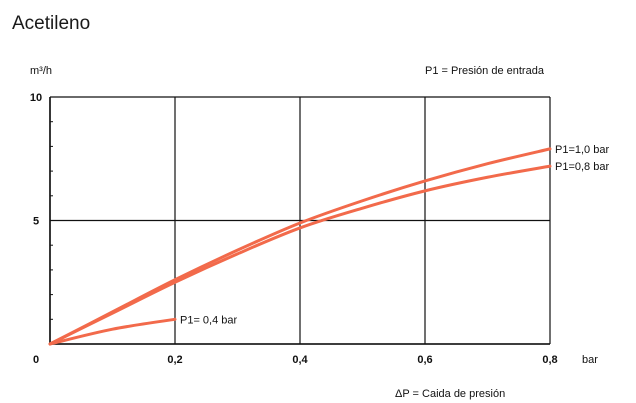 Image resolution: width=636 pixels, height=403 pixels. Describe the element at coordinates (209, 320) in the screenshot. I see `series-label-3: P1= 0,4 bar` at that location.